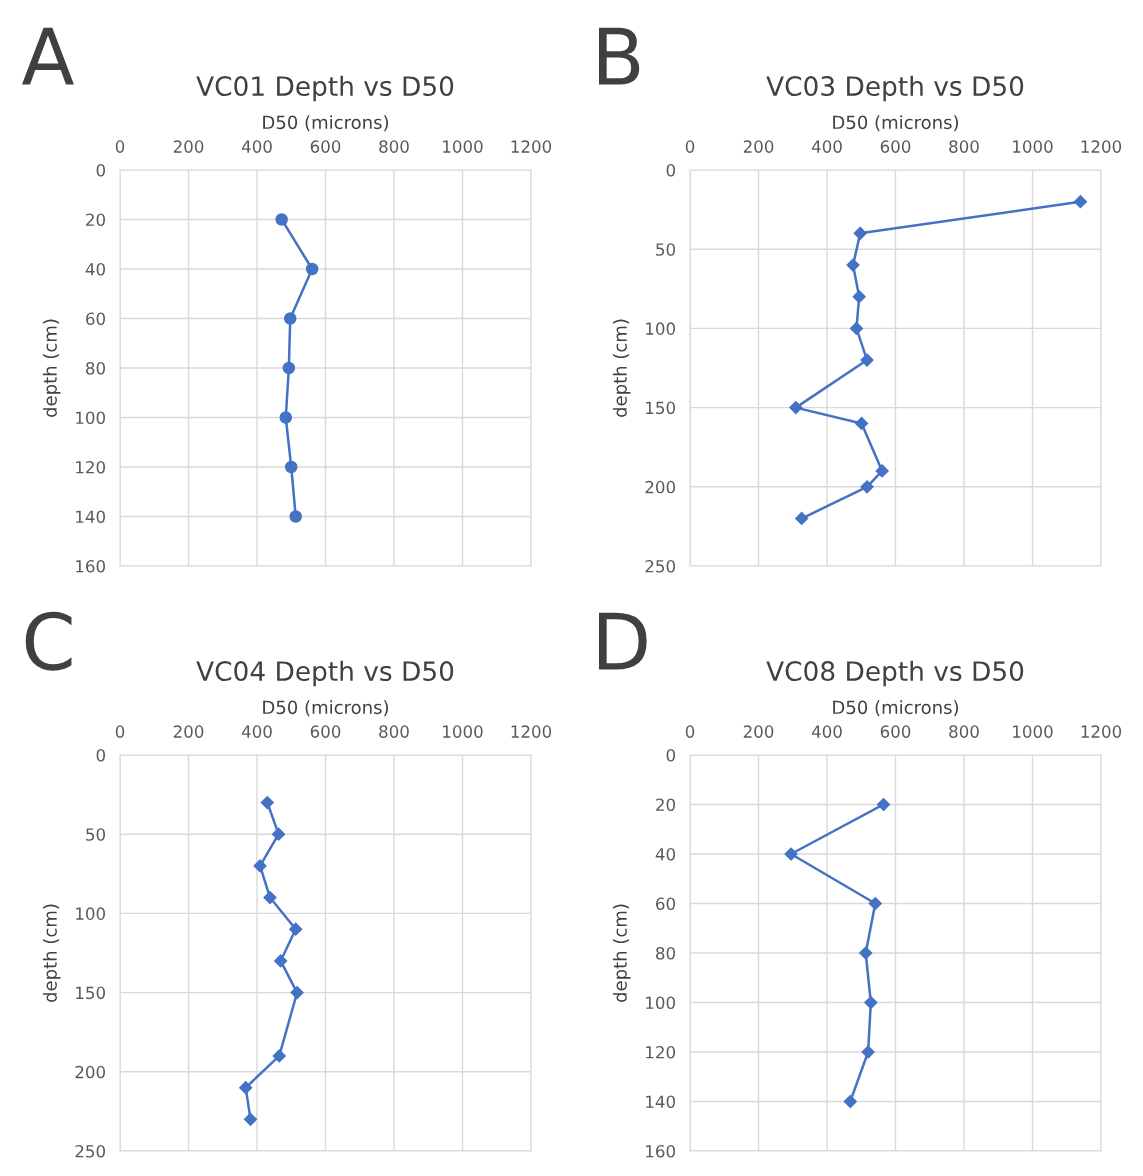 The image size is (1143, 1176). I want to click on text: D, so click(622, 641).